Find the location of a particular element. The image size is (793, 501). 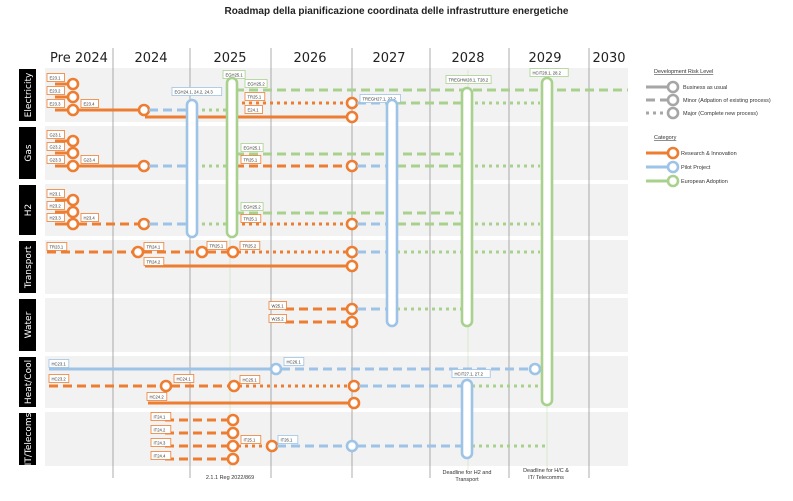

pilot-gate-egh24 is located at coordinates (192, 168).